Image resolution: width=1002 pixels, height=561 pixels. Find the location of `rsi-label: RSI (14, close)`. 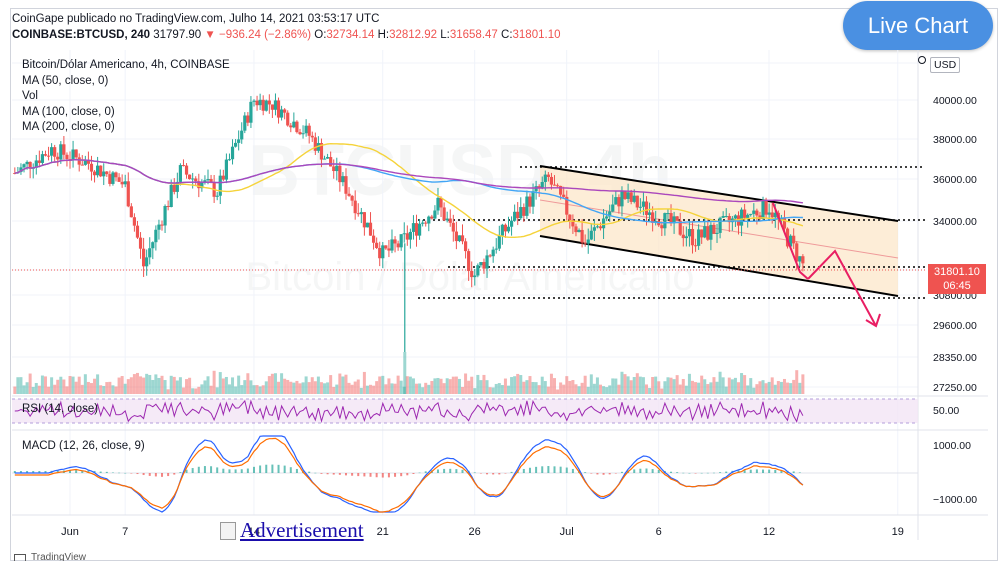

rsi-label: RSI (14, close) is located at coordinates (60, 409).